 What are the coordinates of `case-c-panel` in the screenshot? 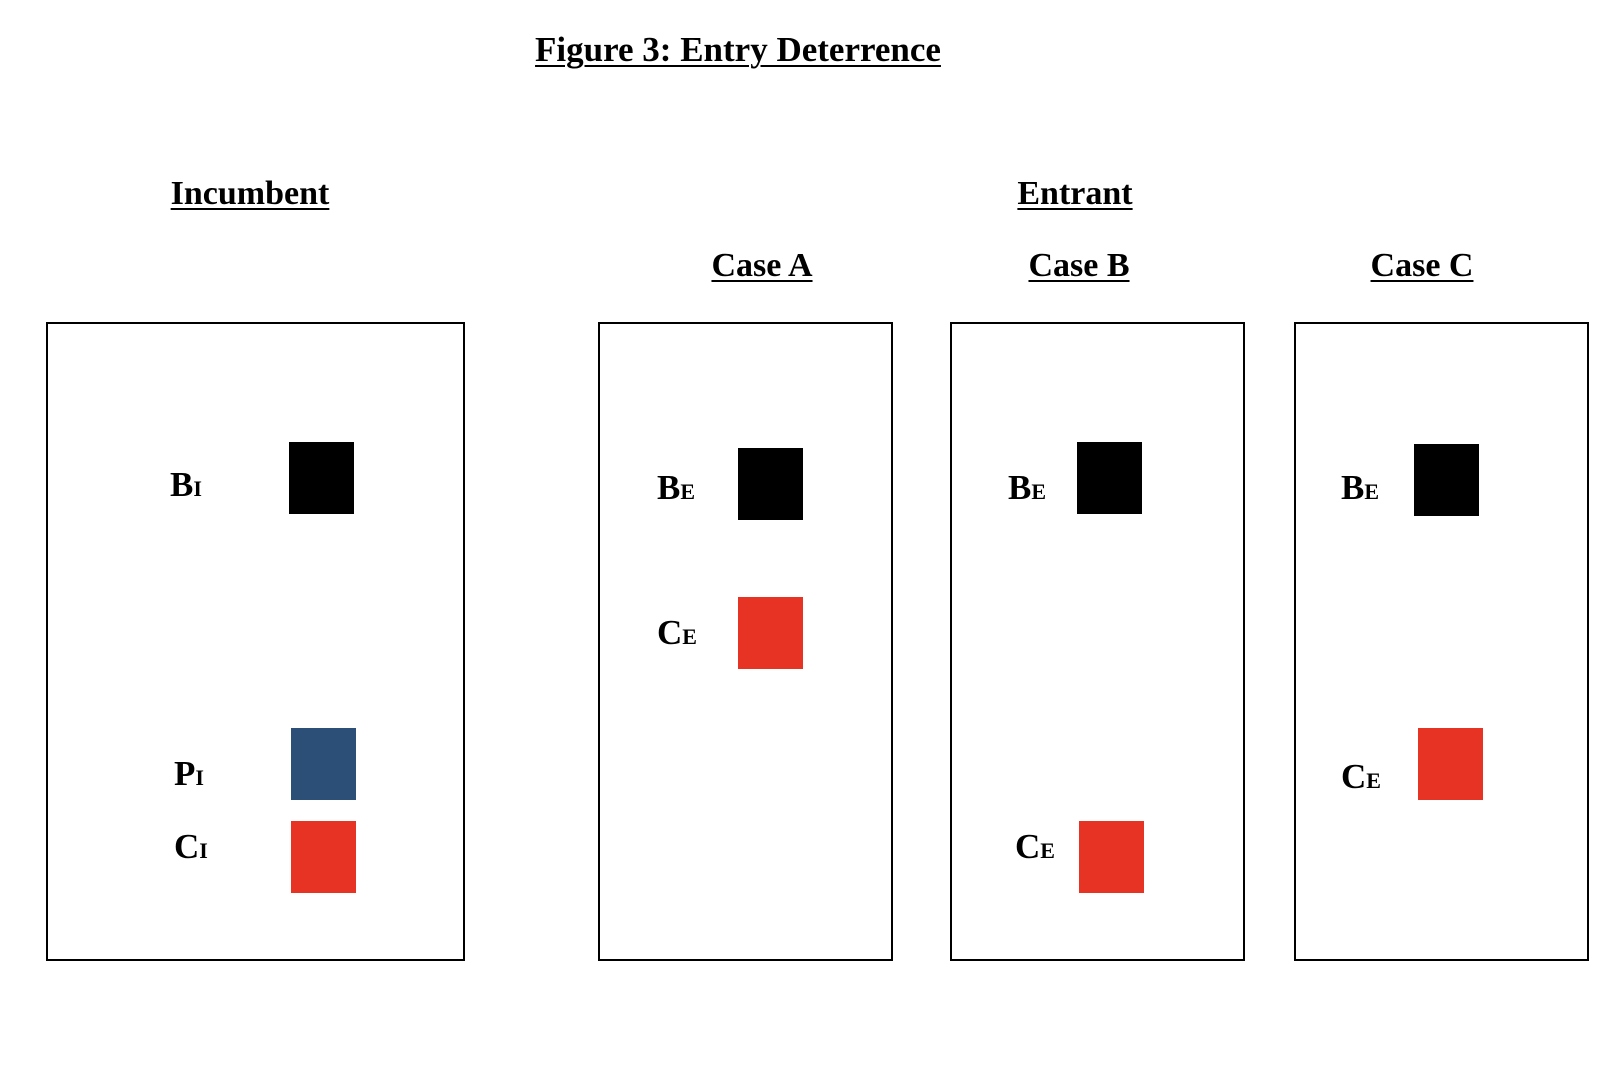 It's located at (1441, 641).